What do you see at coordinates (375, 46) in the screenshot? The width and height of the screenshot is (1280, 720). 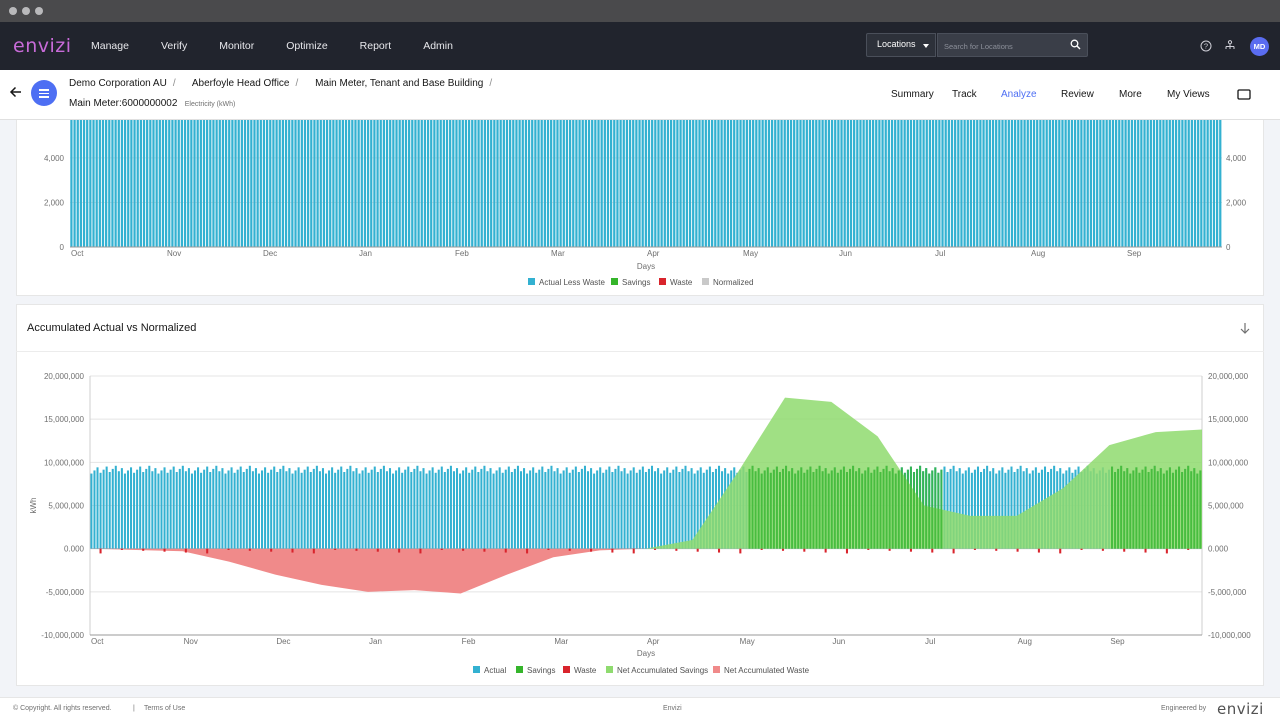 I see `nav-report: Report` at bounding box center [375, 46].